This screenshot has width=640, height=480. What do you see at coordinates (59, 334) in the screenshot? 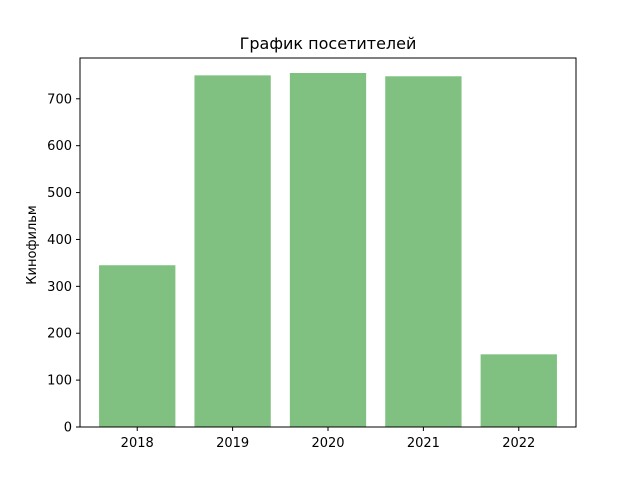
I see `y-tick-label: 200` at bounding box center [59, 334].